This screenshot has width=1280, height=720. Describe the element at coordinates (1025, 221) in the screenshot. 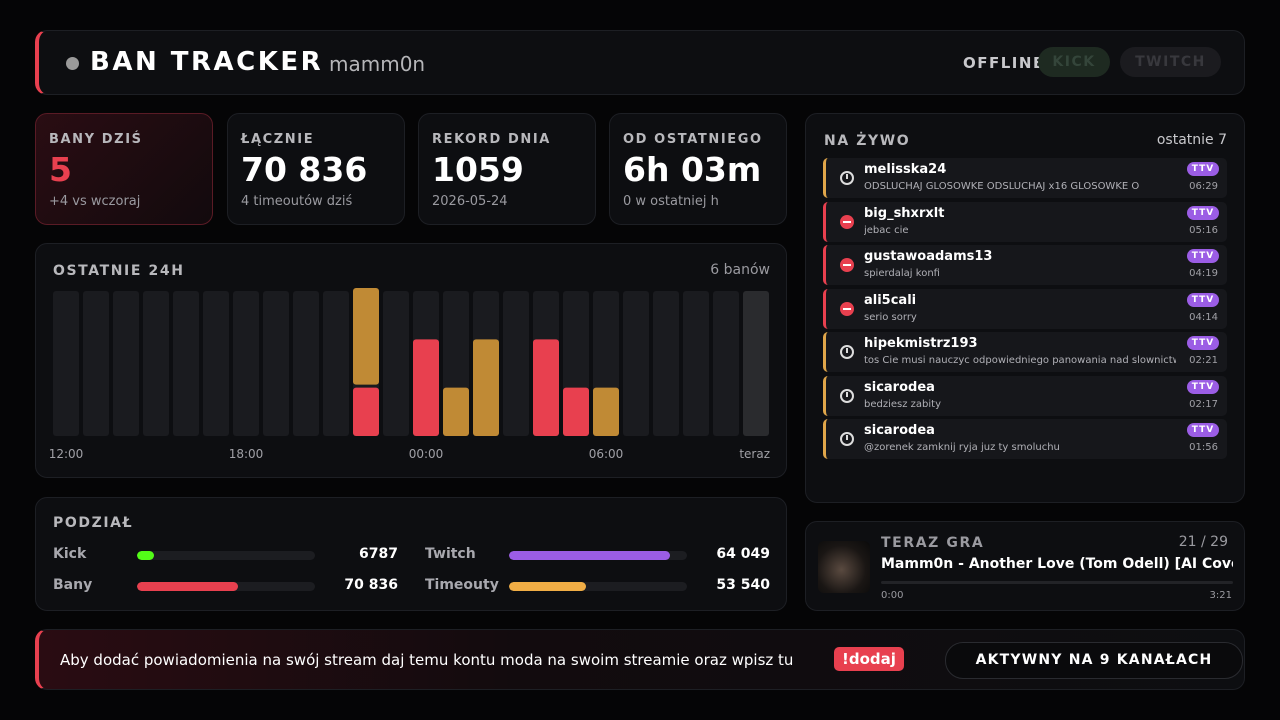

I see `feed-item: big_shxrxlt jebac cie TTV 05:16` at that location.